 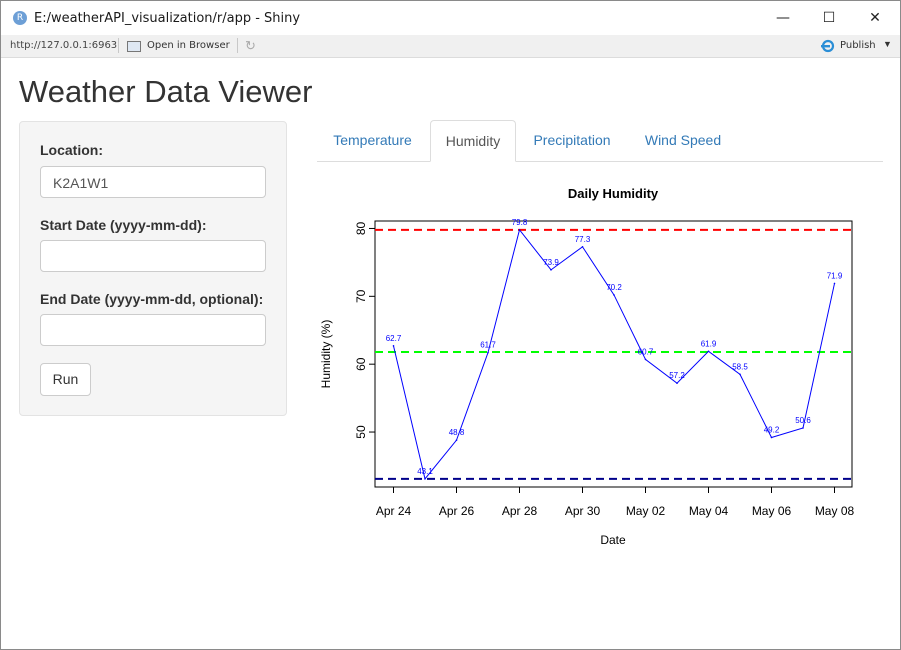 What do you see at coordinates (772, 511) in the screenshot?
I see `x-tick-label: May 06` at bounding box center [772, 511].